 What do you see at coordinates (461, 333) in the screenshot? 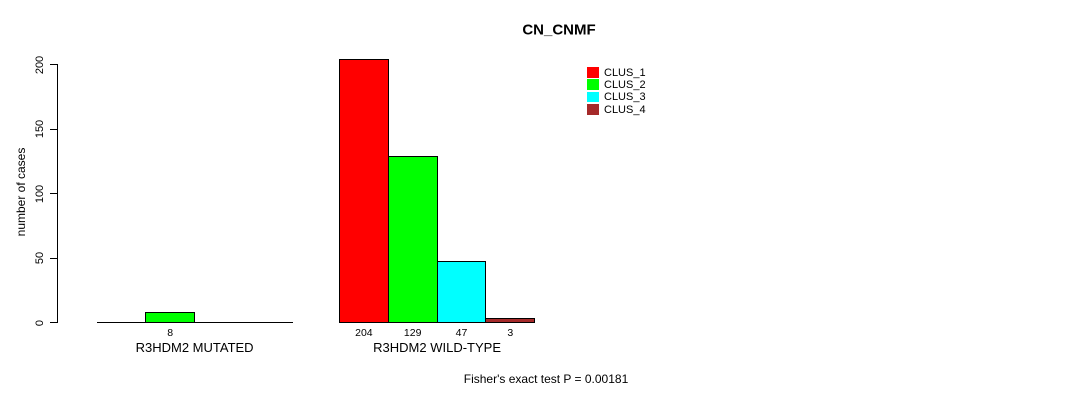
I see `bar-value-label: 47` at bounding box center [461, 333].